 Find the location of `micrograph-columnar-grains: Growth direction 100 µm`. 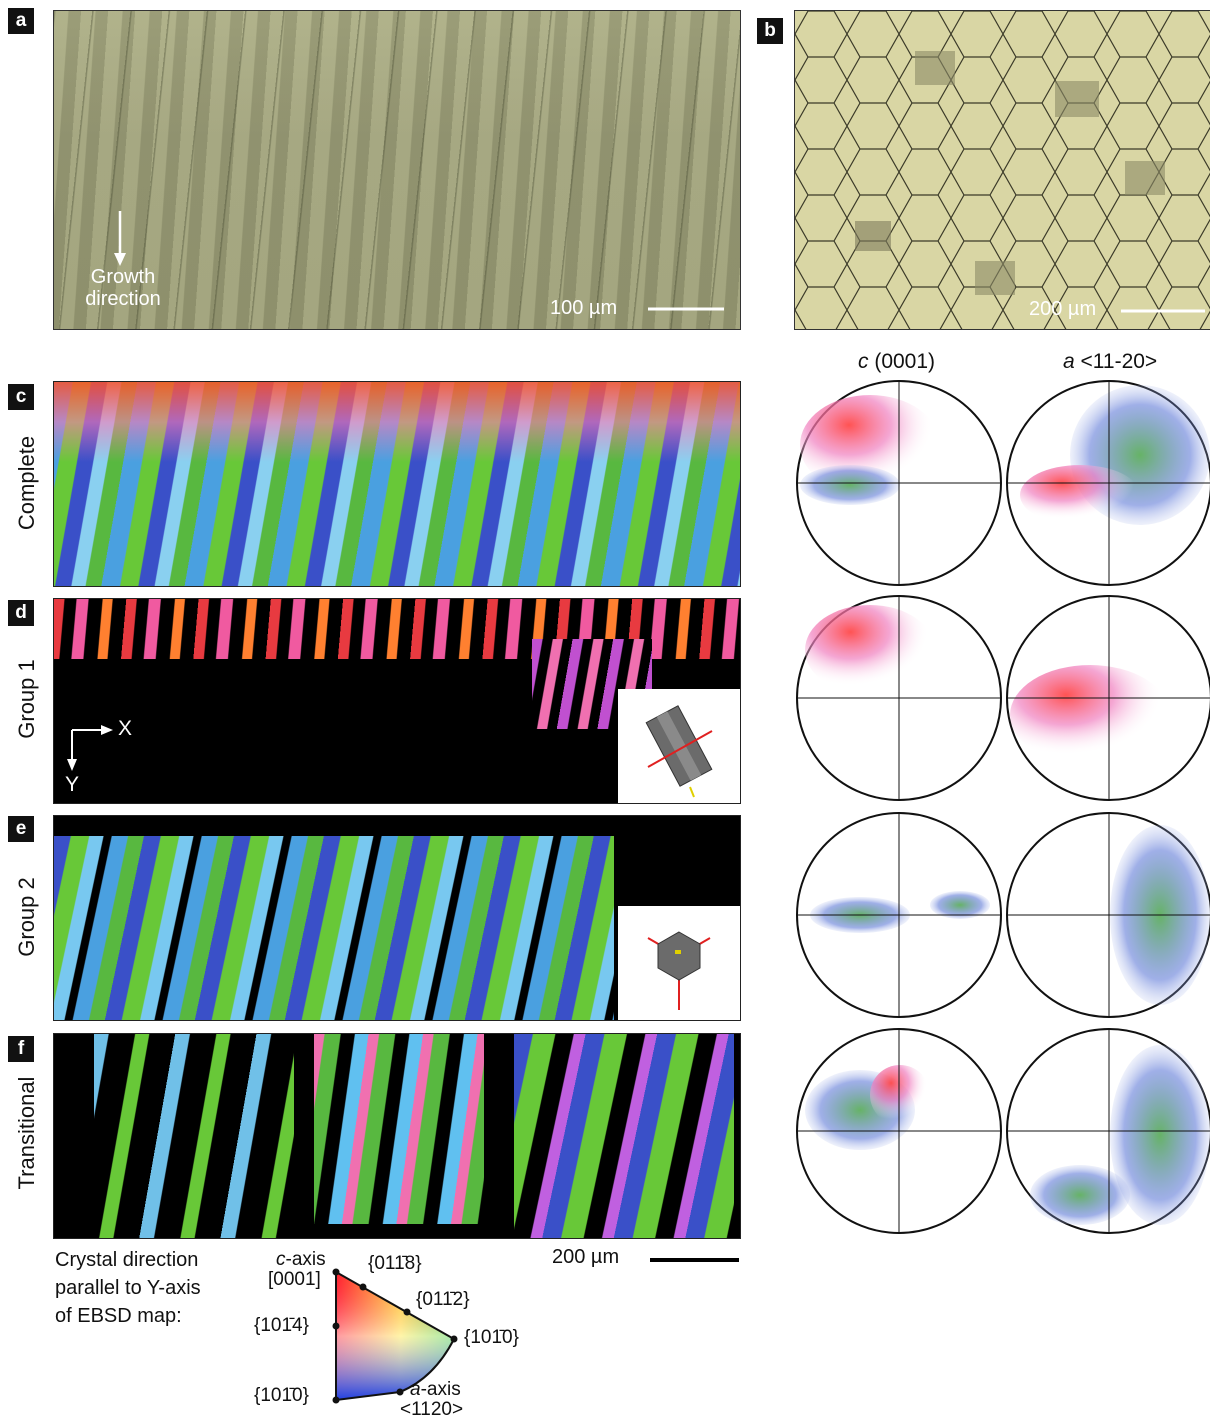

micrograph-columnar-grains: Growth direction 100 µm is located at coordinates (397, 170).